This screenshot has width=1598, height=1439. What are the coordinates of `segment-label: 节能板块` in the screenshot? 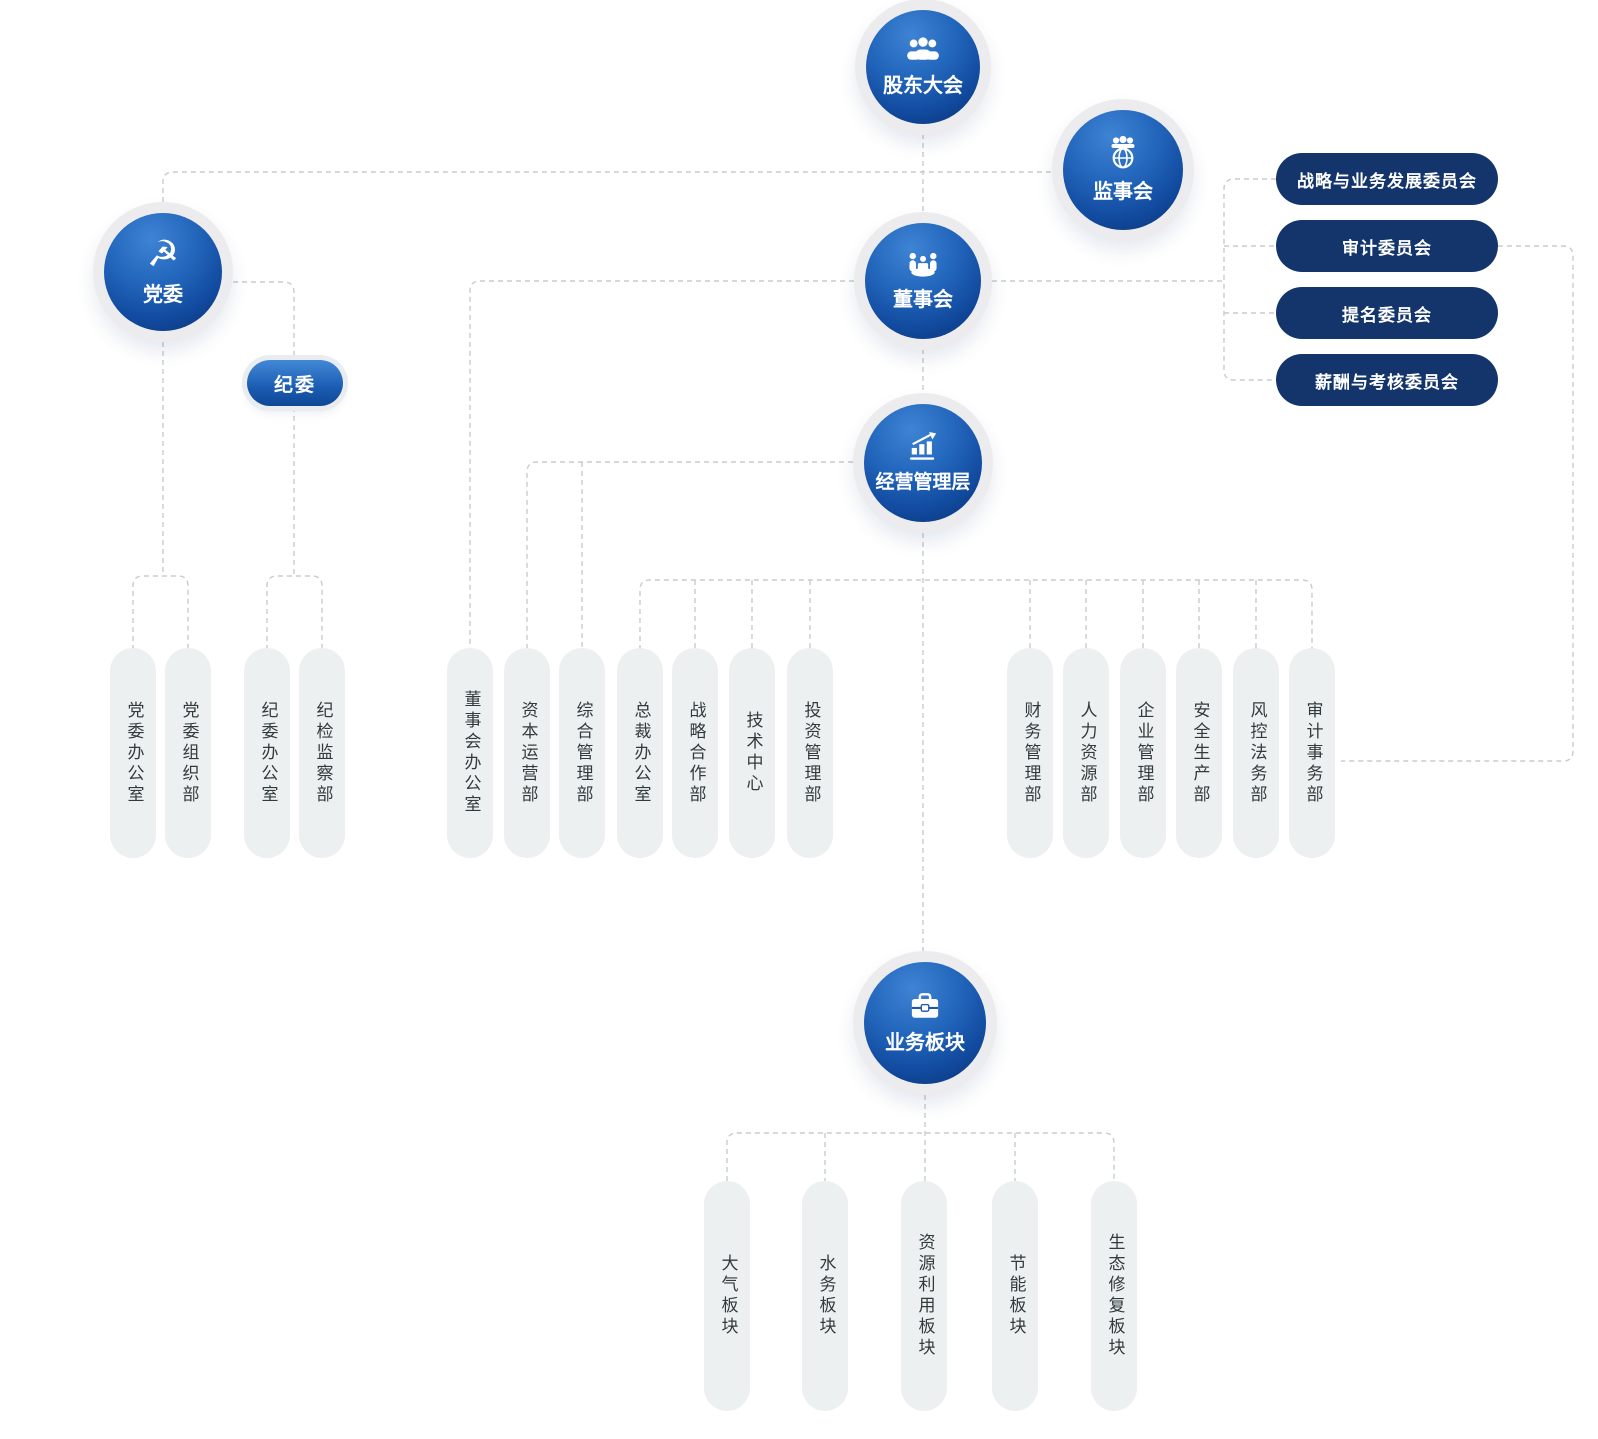 It's located at (1015, 1296).